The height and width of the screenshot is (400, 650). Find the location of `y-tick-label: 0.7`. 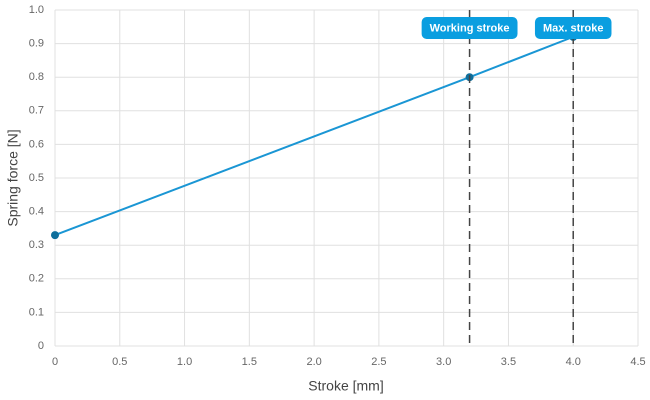

y-tick-label: 0.7 is located at coordinates (36, 111).